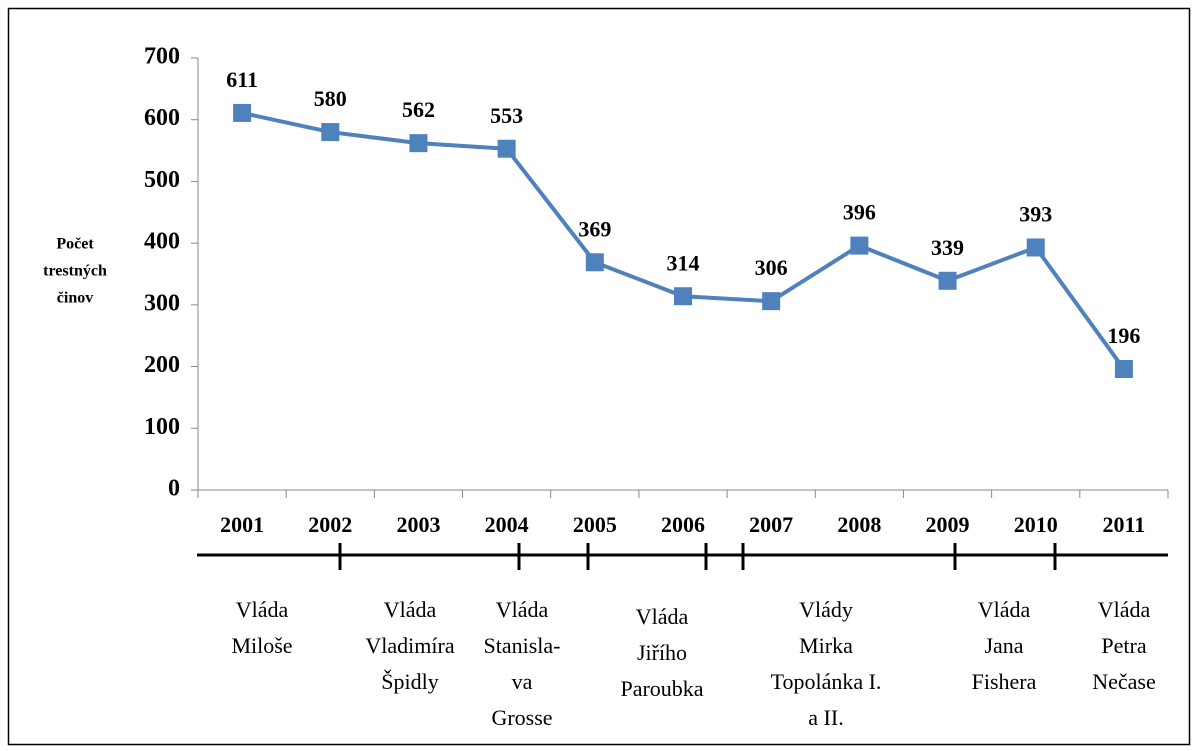  I want to click on government-label: Vlády, so click(826, 609).